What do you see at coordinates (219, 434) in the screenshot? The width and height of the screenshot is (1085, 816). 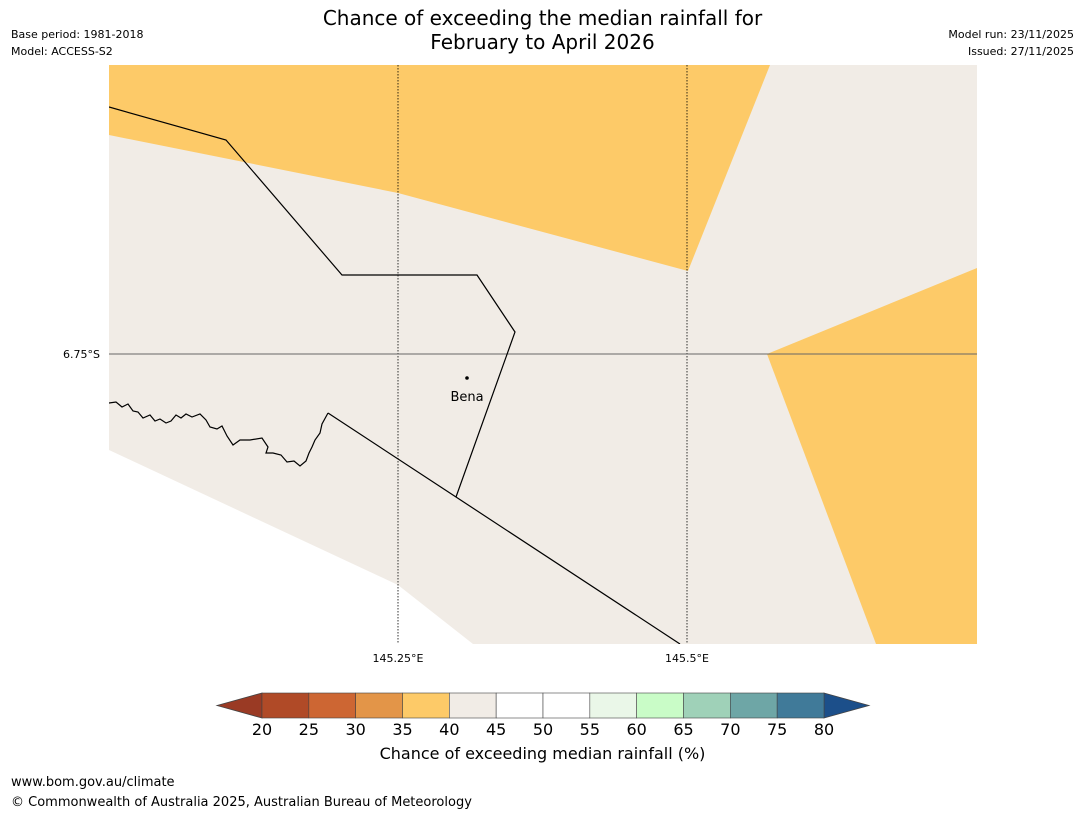 I see `river-boundary` at bounding box center [219, 434].